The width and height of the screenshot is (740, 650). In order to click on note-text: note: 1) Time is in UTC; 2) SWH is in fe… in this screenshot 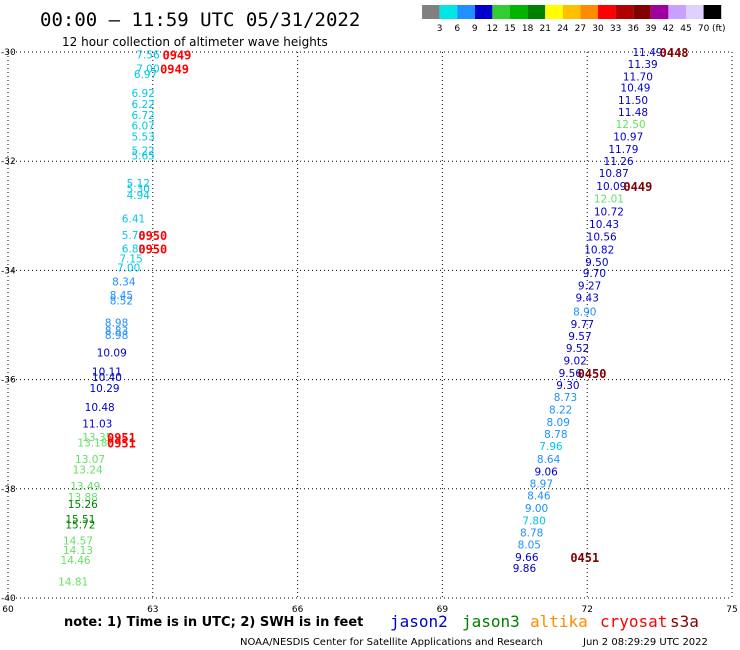, I will do `click(213, 622)`.